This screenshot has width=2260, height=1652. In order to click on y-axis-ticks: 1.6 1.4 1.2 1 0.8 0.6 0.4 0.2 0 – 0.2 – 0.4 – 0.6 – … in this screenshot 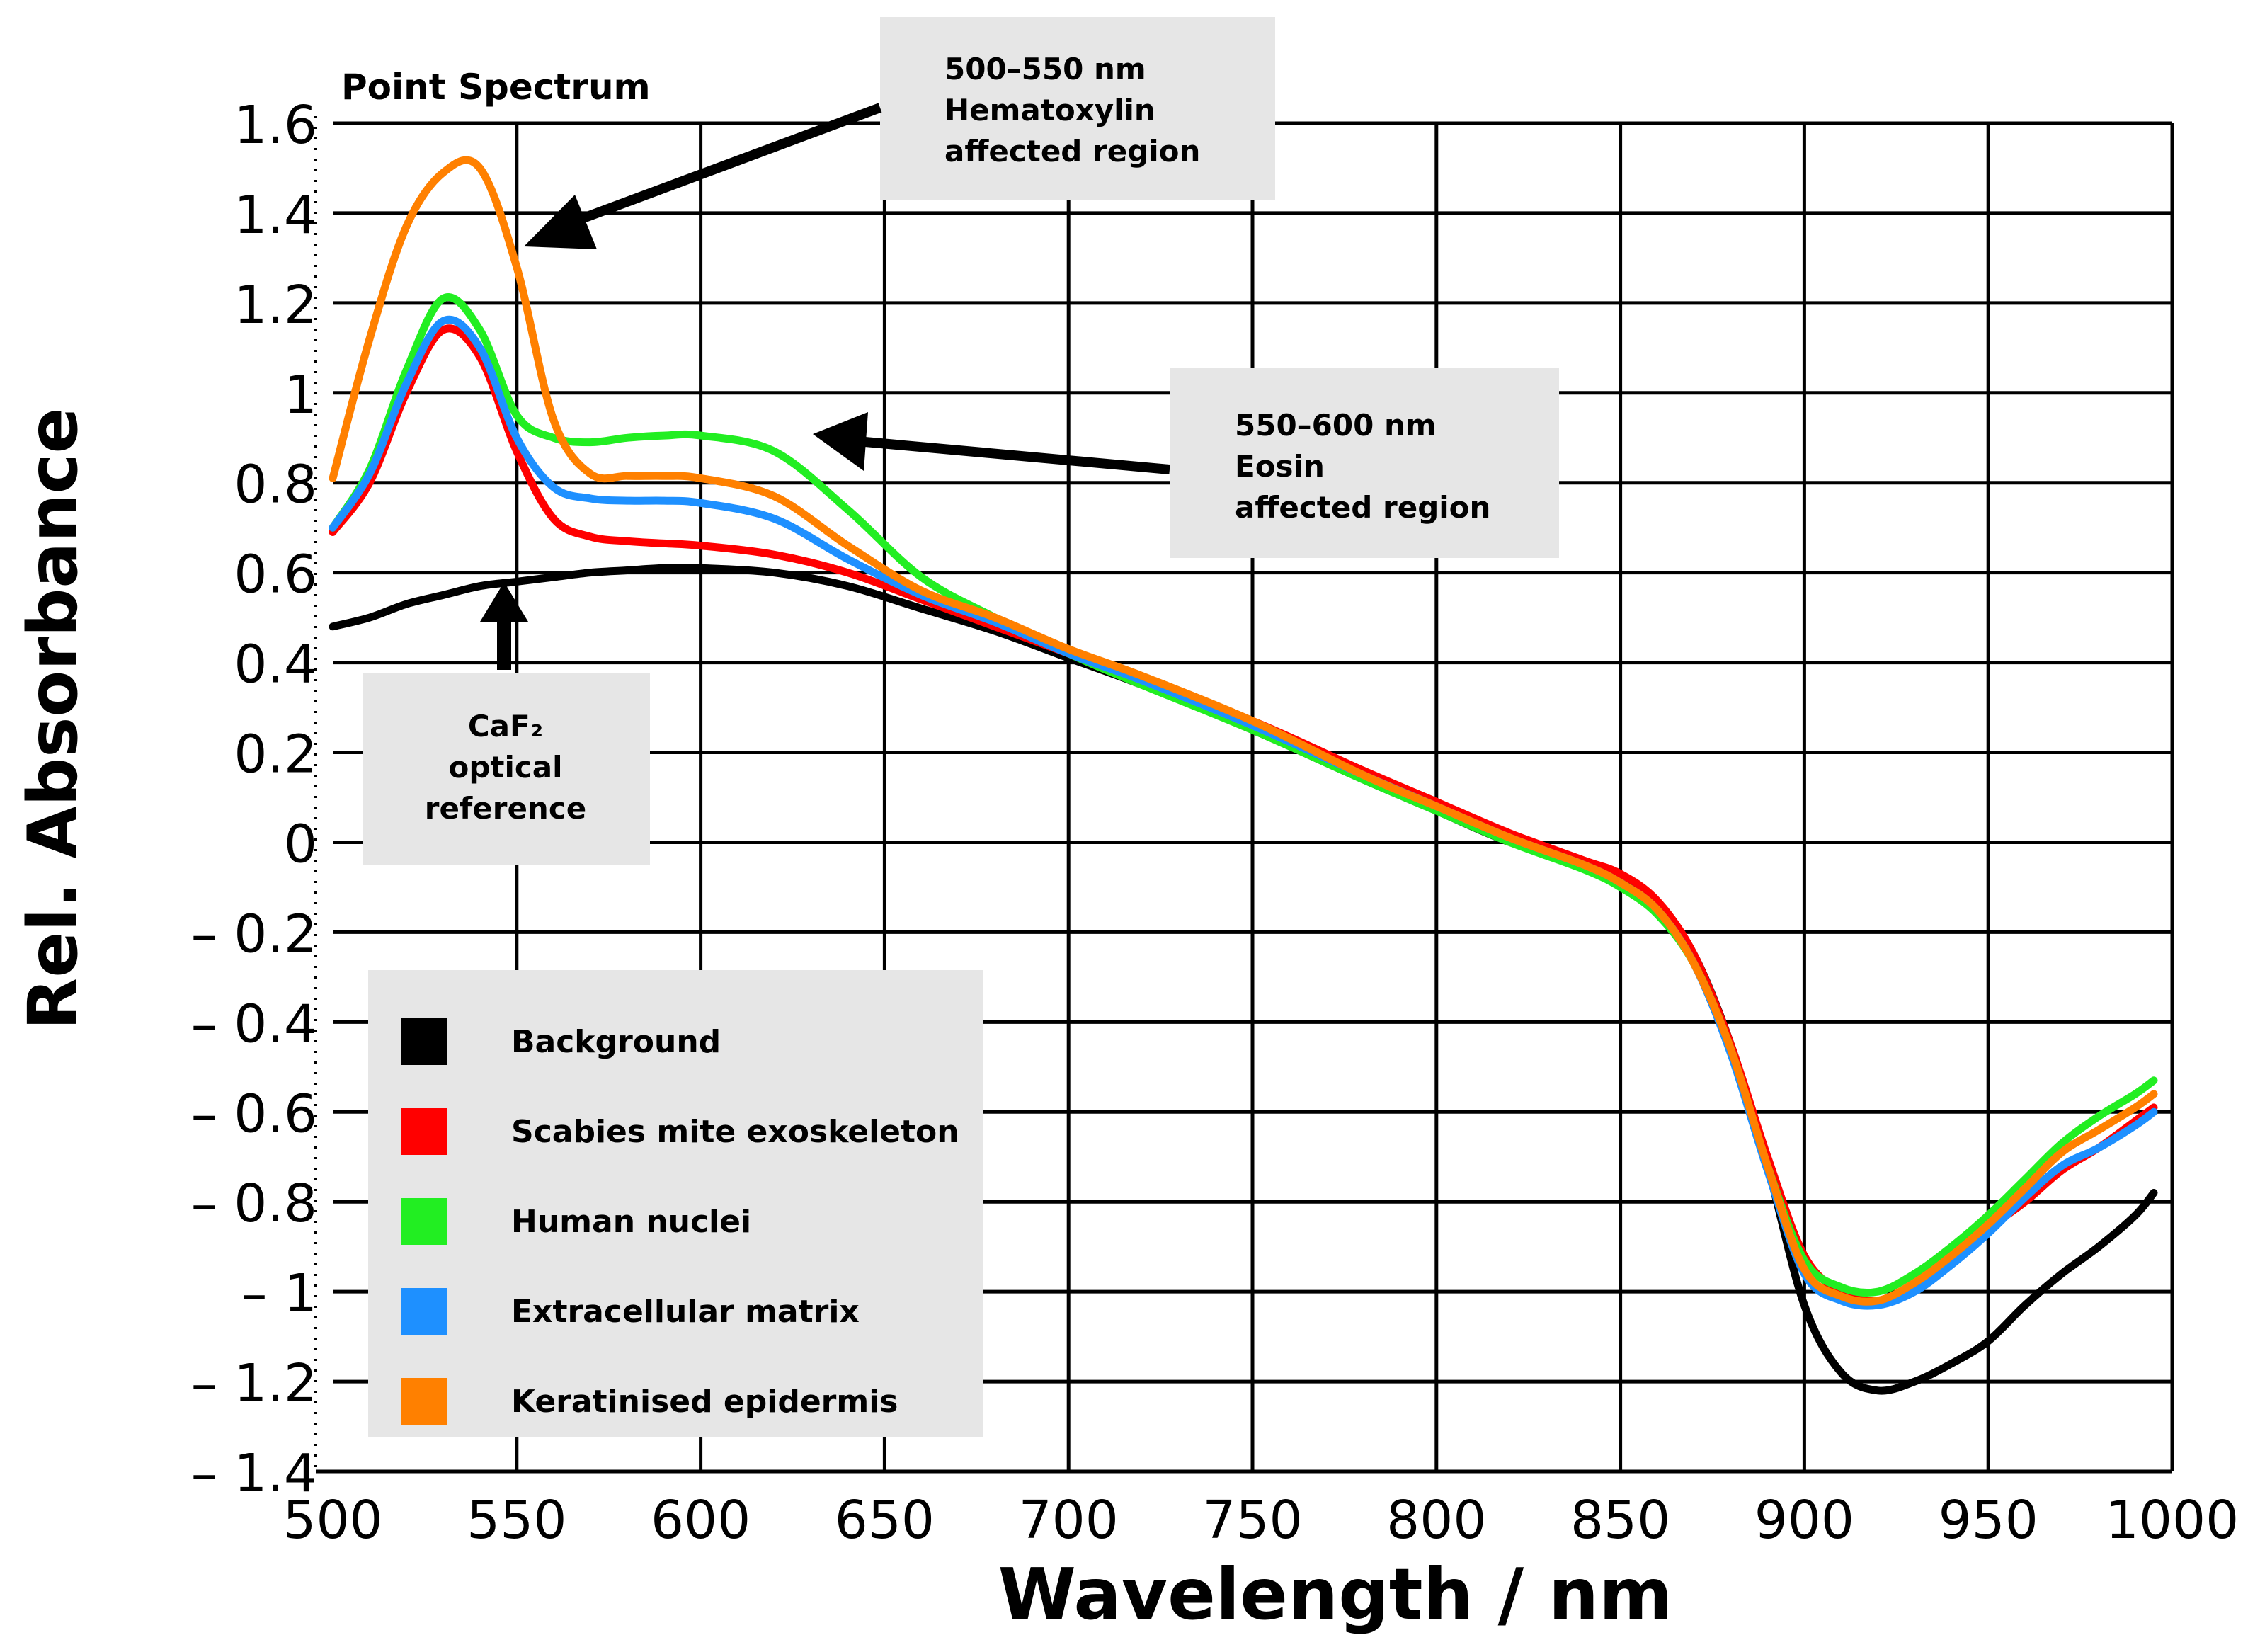, I will do `click(254, 799)`.